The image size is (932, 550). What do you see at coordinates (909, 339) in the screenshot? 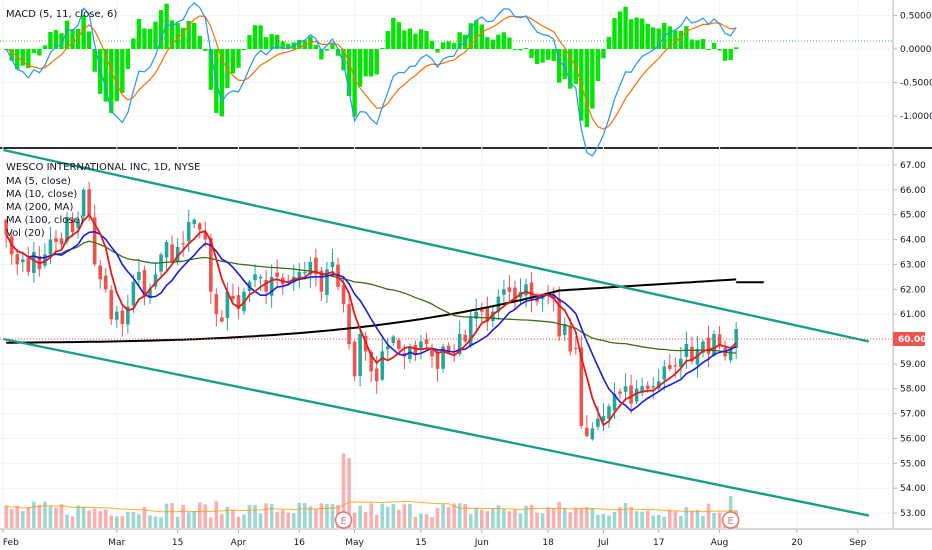
I see `current-price-tag` at bounding box center [909, 339].